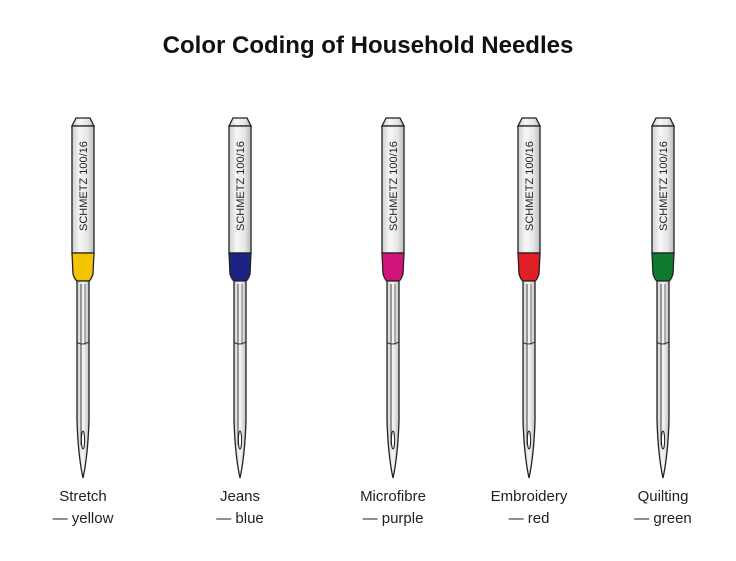 This screenshot has height=561, width=736. I want to click on needle-caption: Embroidery — red, so click(529, 508).